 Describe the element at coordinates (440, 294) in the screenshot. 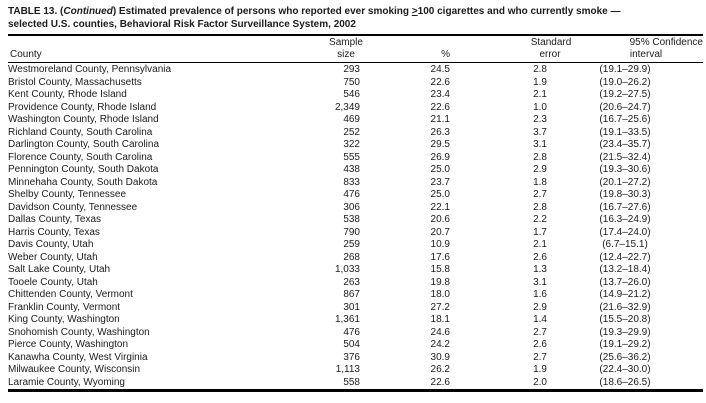

I see `cell-pct: 18.0` at that location.